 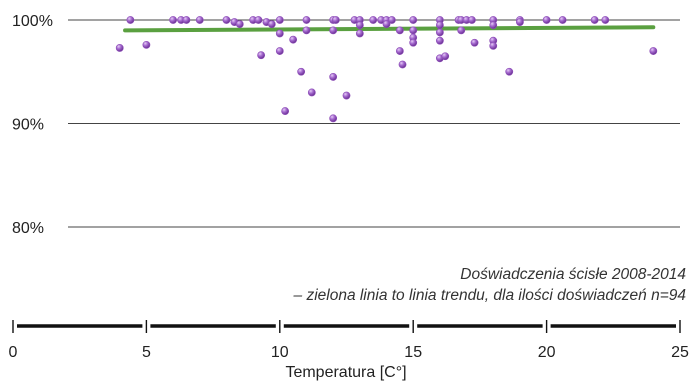 What do you see at coordinates (280, 352) in the screenshot?
I see `x-tick-label: 10` at bounding box center [280, 352].